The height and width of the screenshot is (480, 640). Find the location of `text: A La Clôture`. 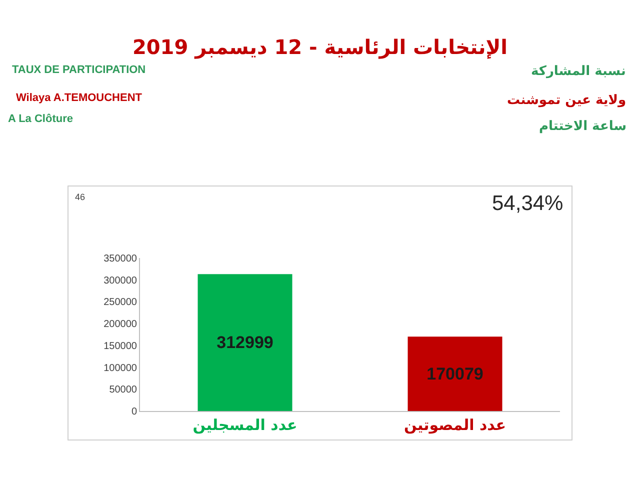

text: A La Clôture is located at coordinates (40, 119).